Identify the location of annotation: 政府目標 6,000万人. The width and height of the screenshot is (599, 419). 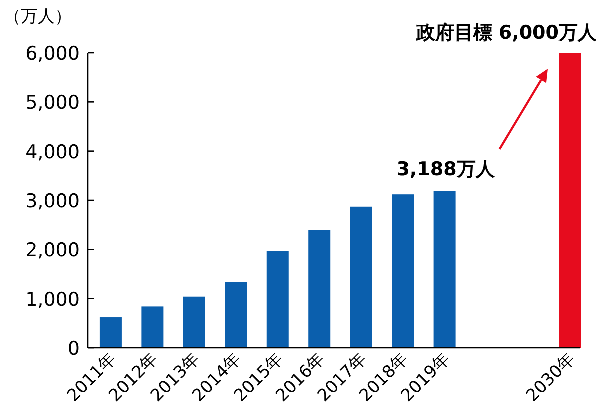
(506, 33).